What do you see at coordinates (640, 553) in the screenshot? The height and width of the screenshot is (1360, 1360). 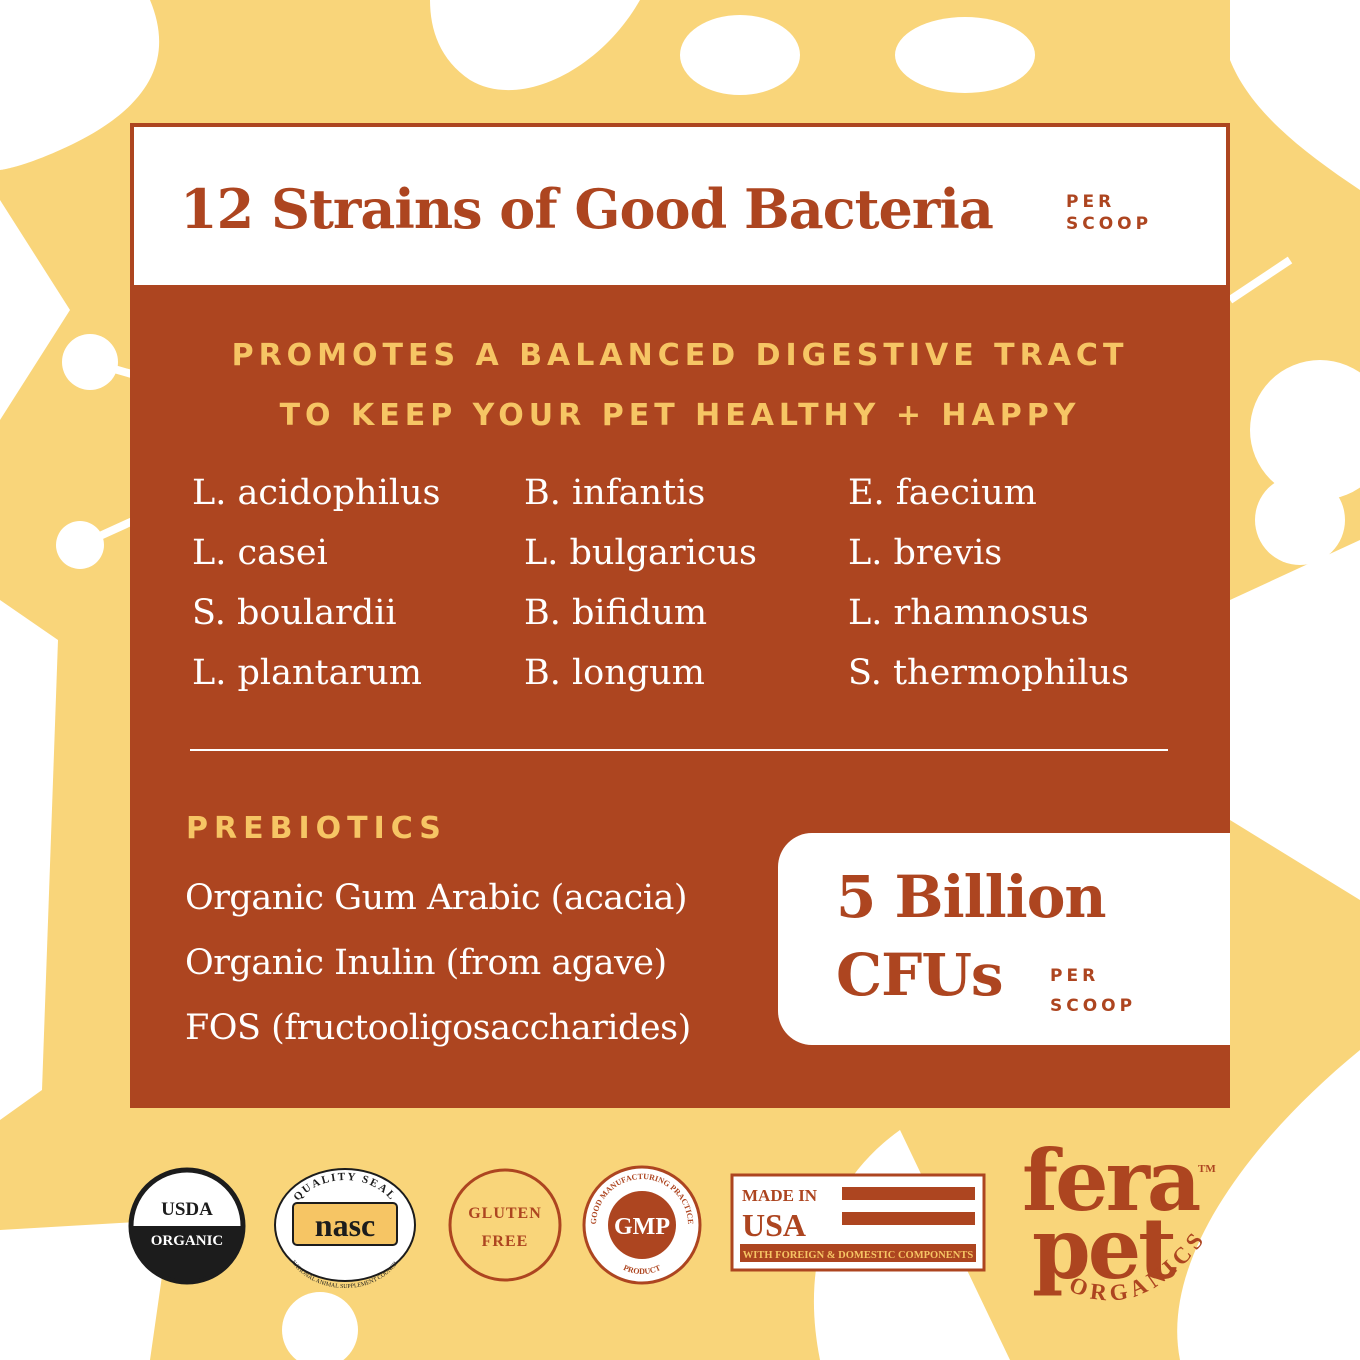 I see `strain-item: L. bulgaricus` at bounding box center [640, 553].